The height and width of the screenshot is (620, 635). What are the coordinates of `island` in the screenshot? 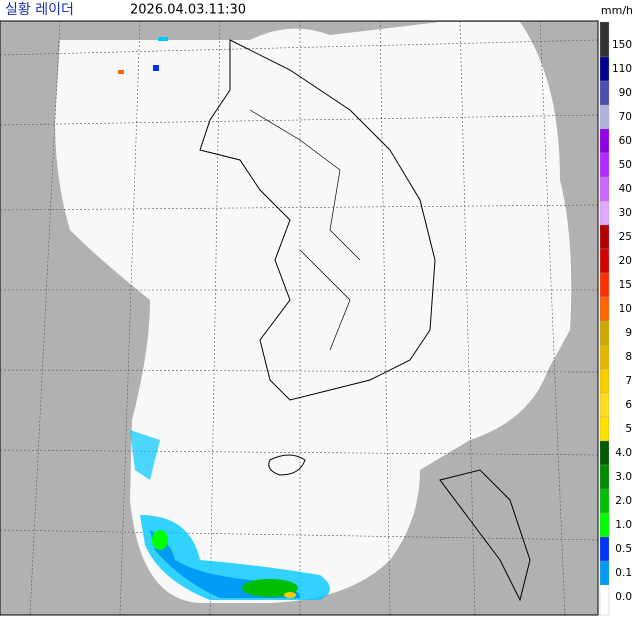 It's located at (287, 465).